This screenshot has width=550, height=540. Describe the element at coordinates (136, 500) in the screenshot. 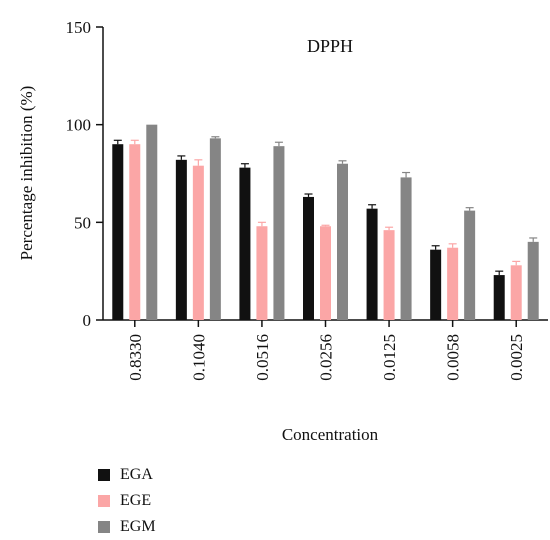

I see `legend-label: EGE` at that location.